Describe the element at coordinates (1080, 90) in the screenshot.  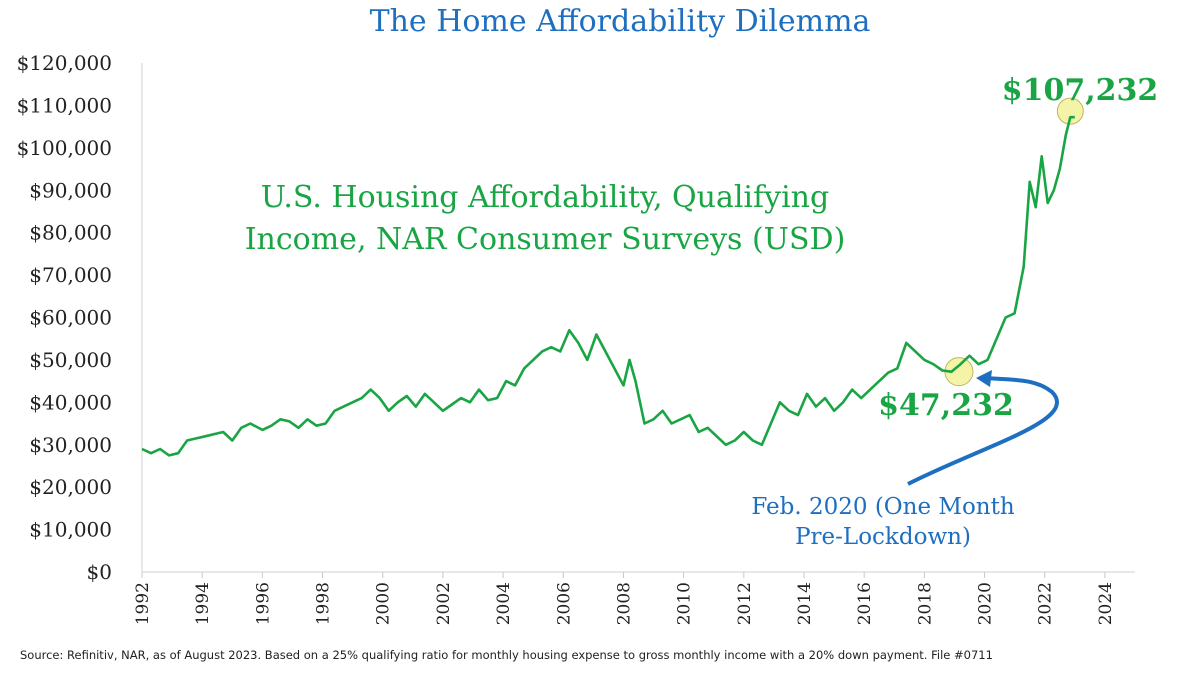
I see `callout-peak-label: $107,232` at that location.